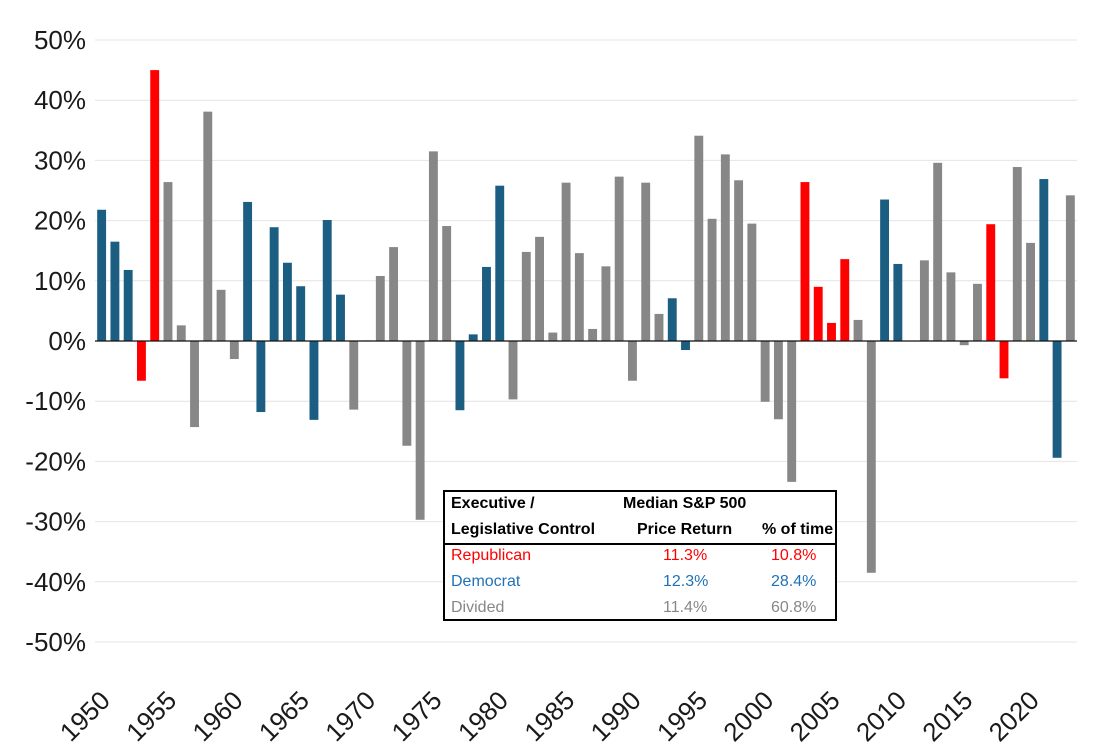  What do you see at coordinates (991, 282) in the screenshot?
I see `bar-2017` at bounding box center [991, 282].